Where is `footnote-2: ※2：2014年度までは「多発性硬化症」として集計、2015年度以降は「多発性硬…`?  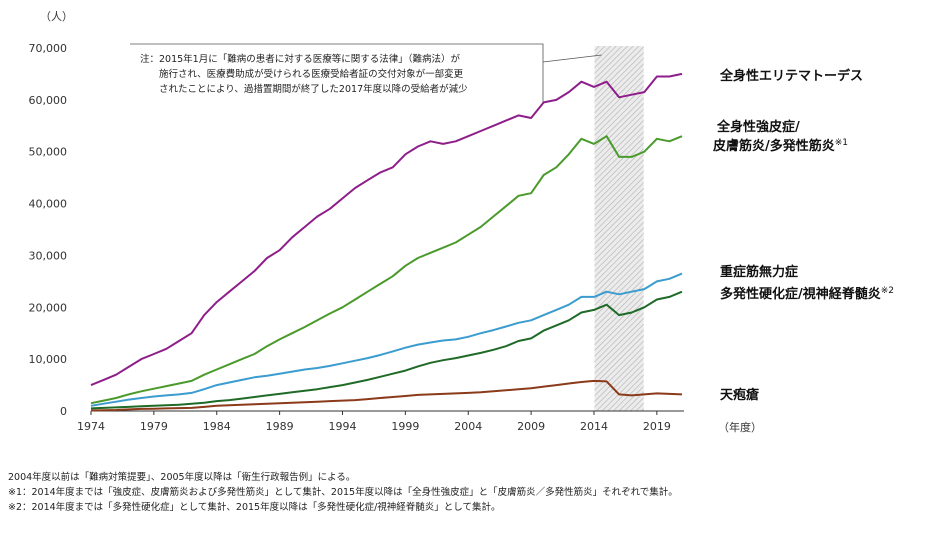 footnote-2: ※2：2014年度までは「多発性硬化症」として集計、2015年度以降は「多発性硬… is located at coordinates (254, 507).